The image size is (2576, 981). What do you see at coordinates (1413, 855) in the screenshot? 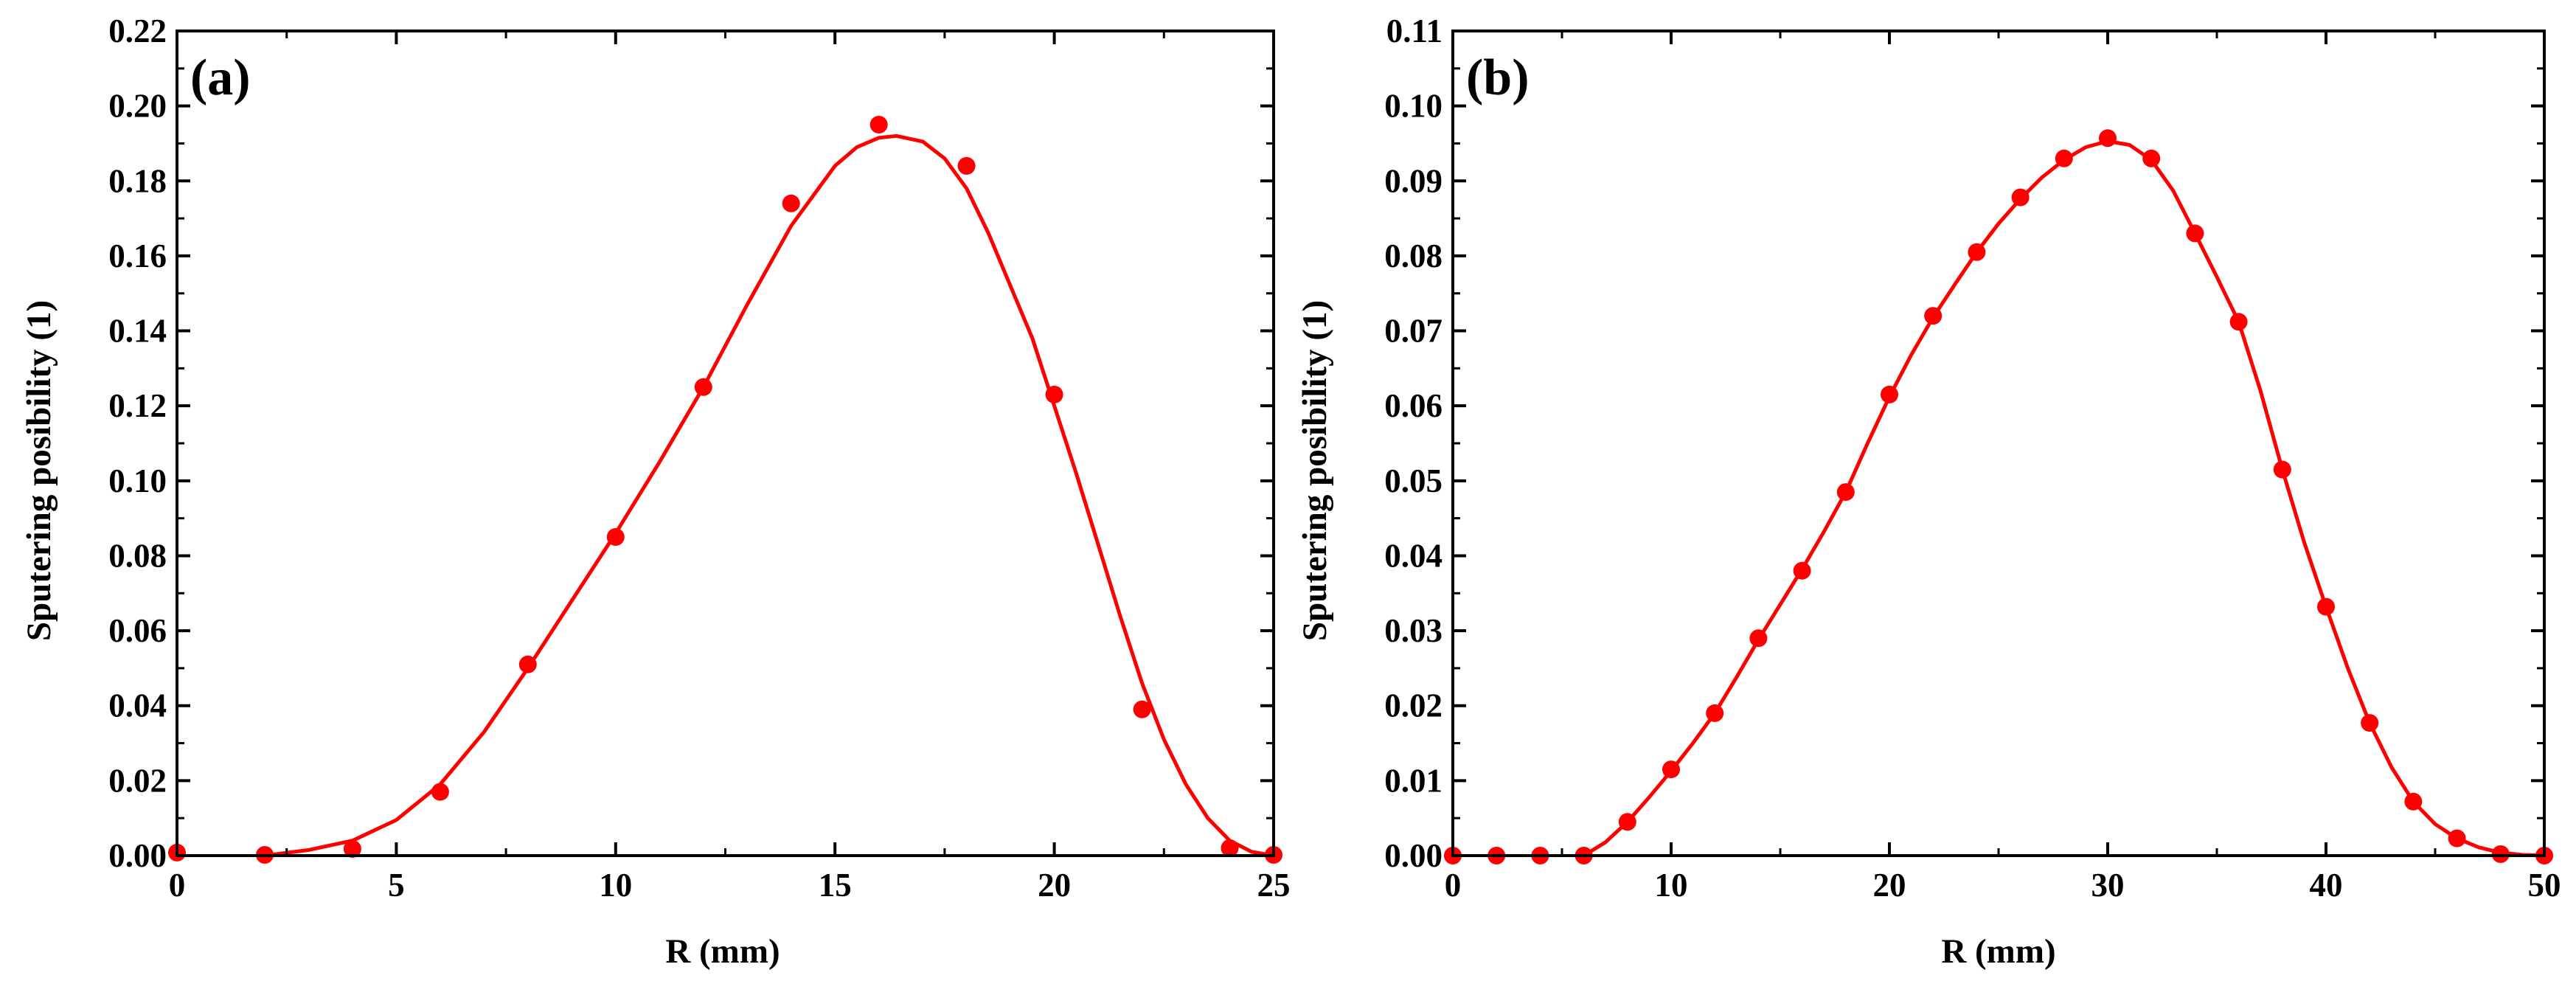
I see `y-tick-label-b: 0.00` at bounding box center [1413, 855].